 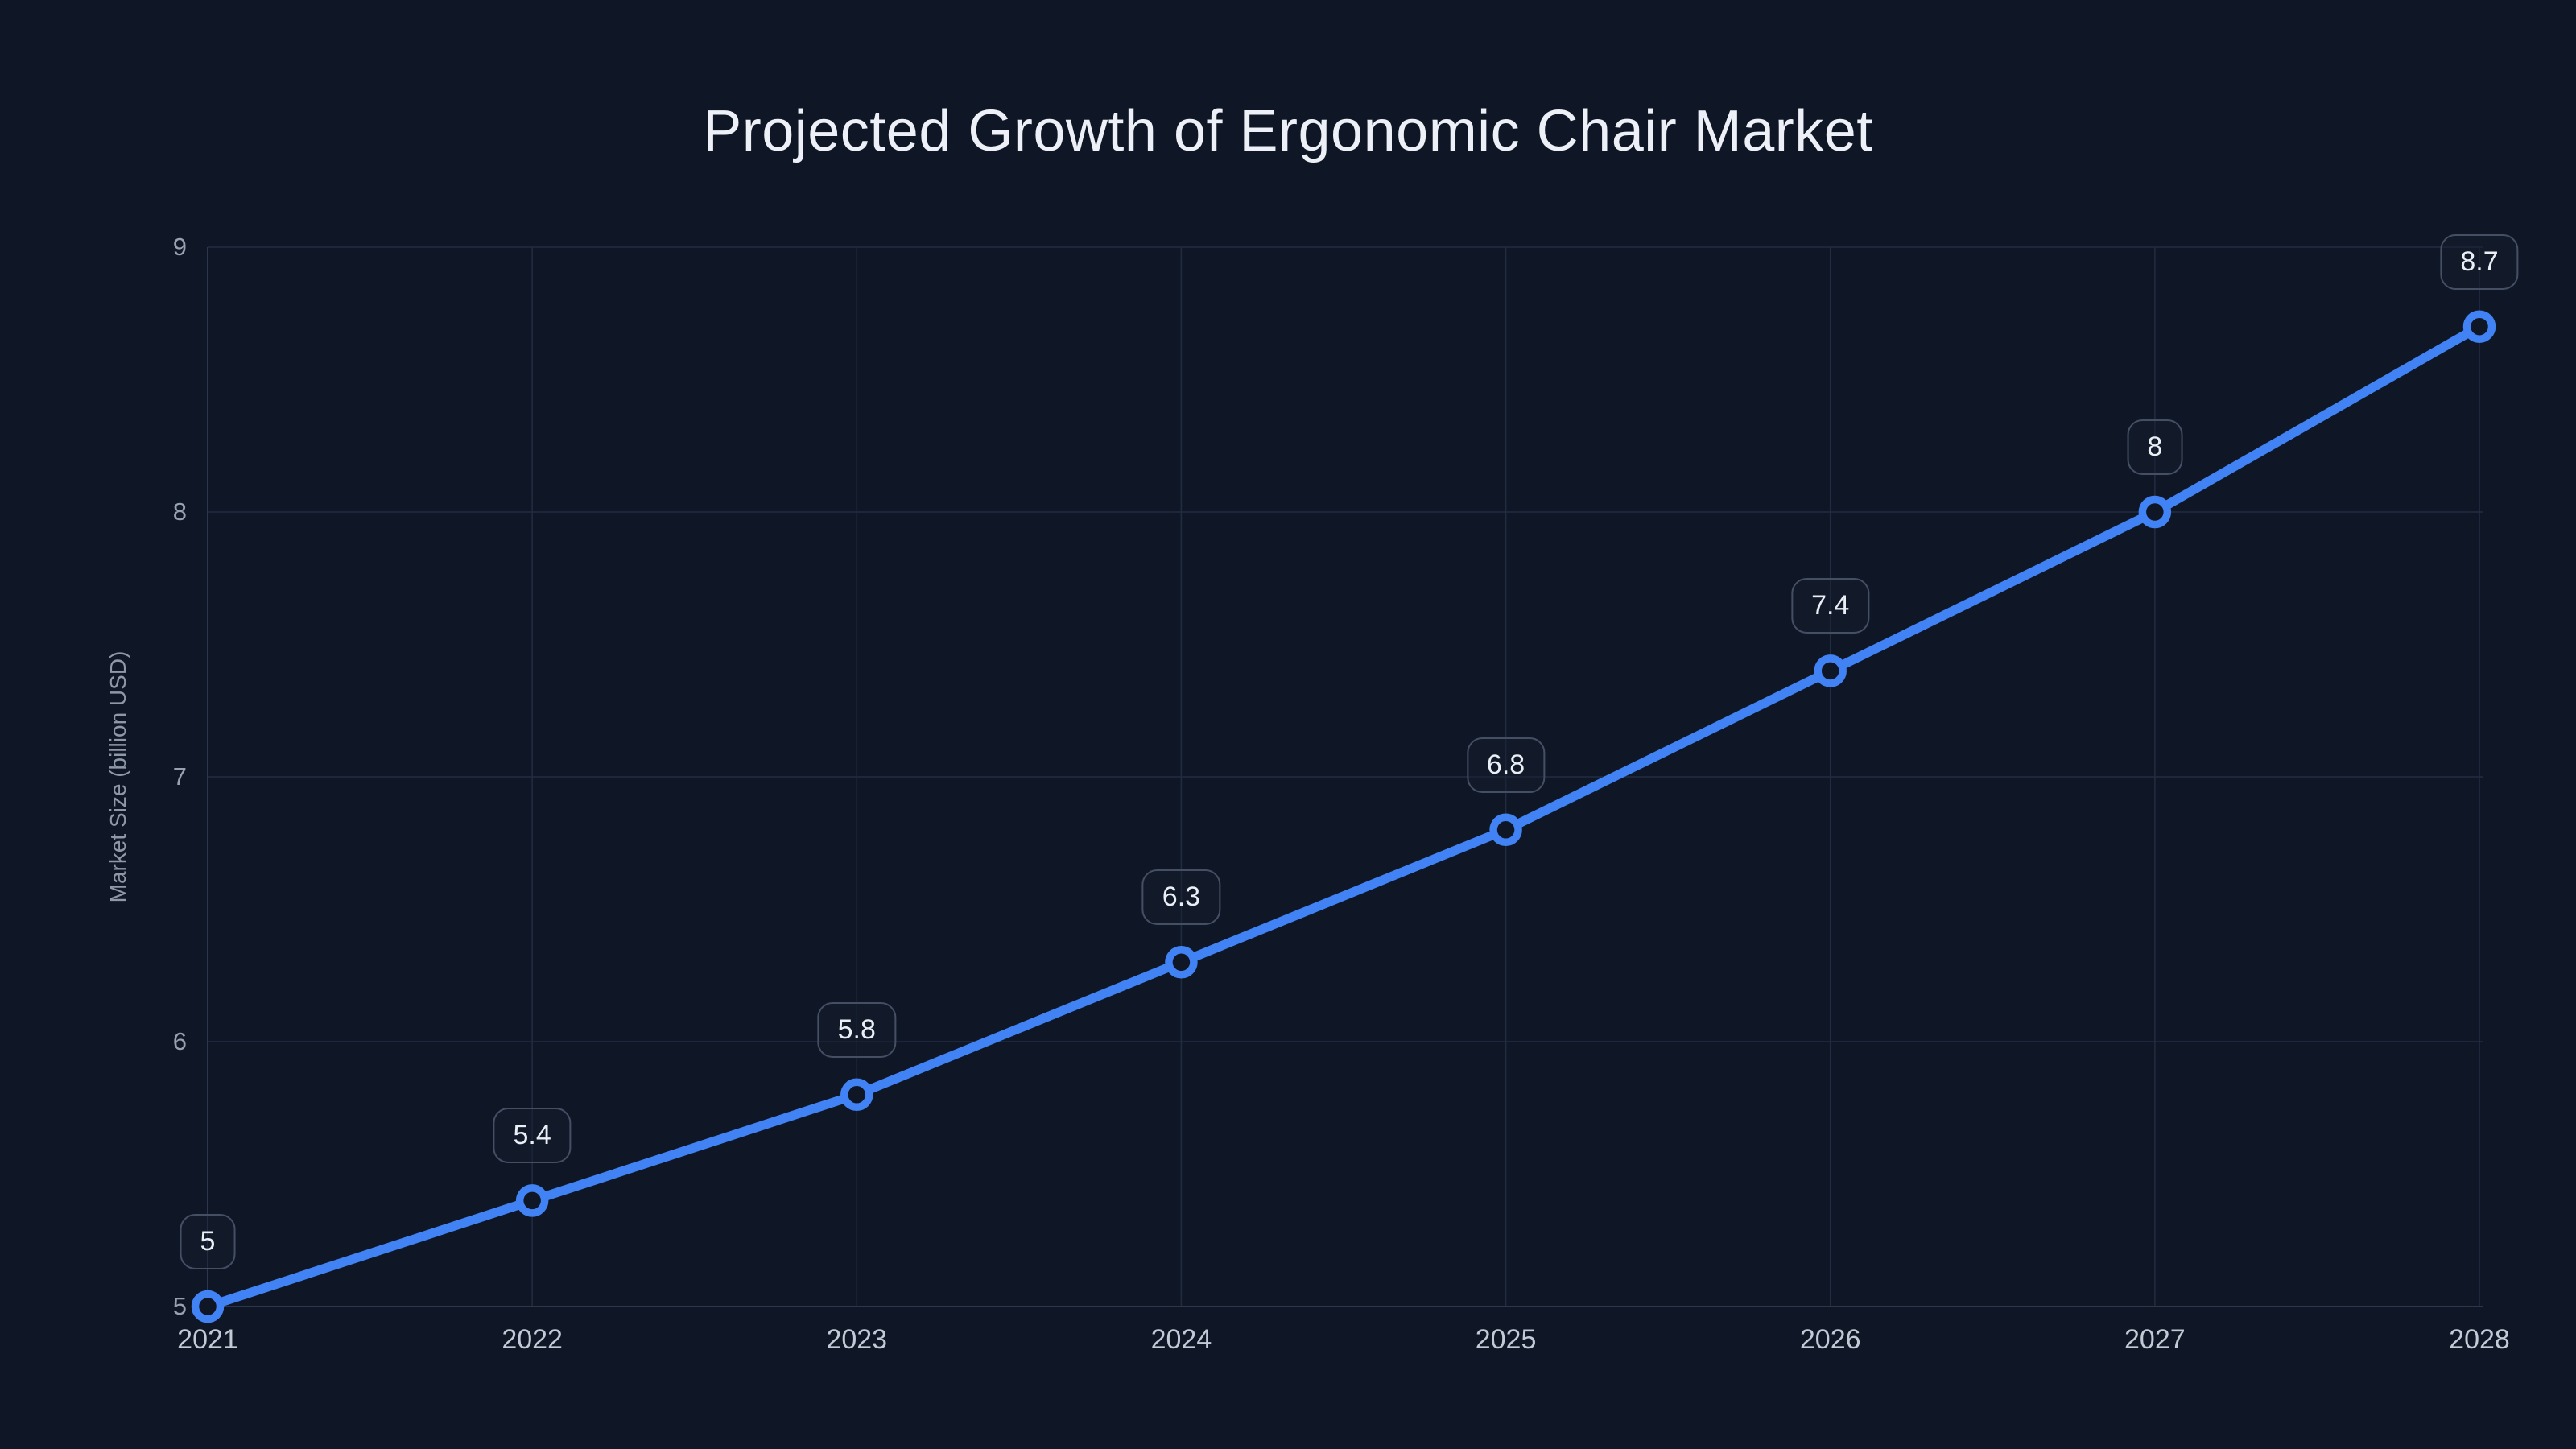 What do you see at coordinates (532, 1339) in the screenshot?
I see `x-tick-label: 2022` at bounding box center [532, 1339].